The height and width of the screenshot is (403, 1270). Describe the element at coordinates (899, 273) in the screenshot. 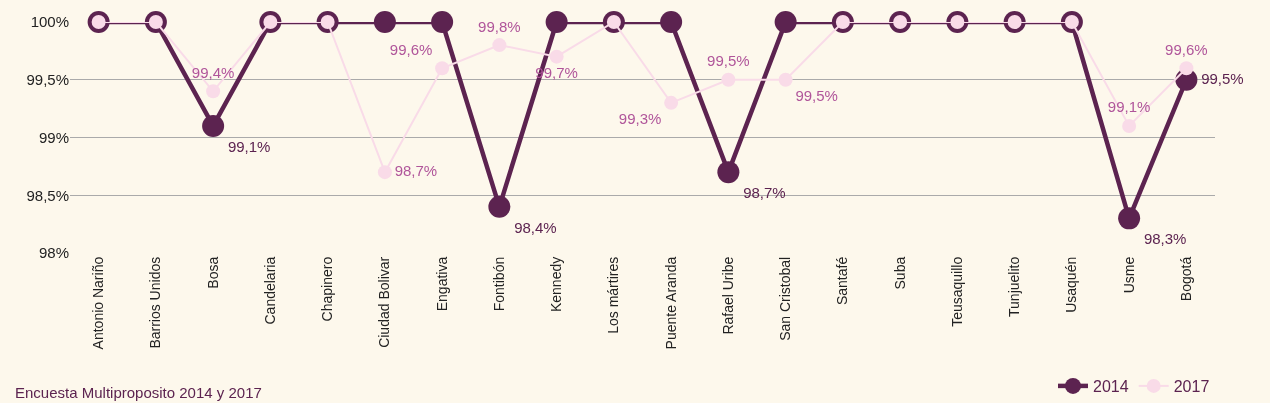

I see `x-tick-label: Suba` at that location.